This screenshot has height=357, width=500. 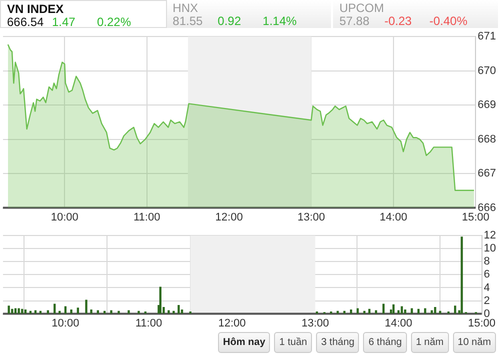 What do you see at coordinates (293, 342) in the screenshot?
I see `range-button: 1 tuần` at bounding box center [293, 342].